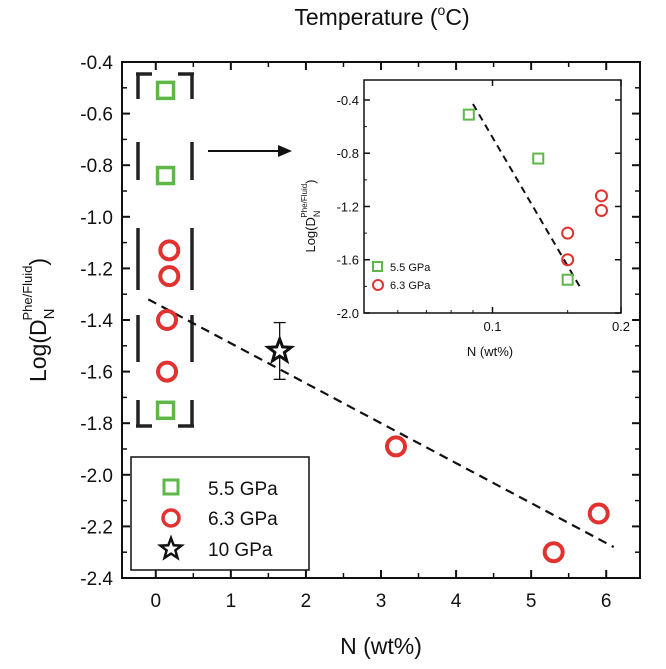  What do you see at coordinates (39, 320) in the screenshot?
I see `y-axis-label: Log(DNPhe/Fluid)` at bounding box center [39, 320].